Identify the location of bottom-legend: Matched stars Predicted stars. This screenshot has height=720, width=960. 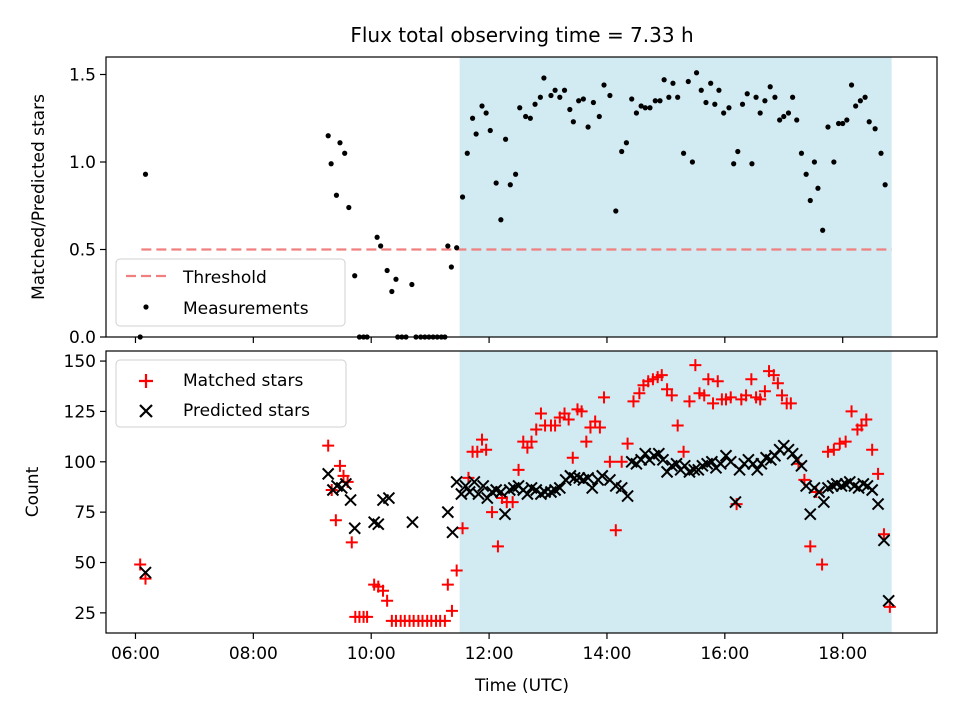
(231, 393).